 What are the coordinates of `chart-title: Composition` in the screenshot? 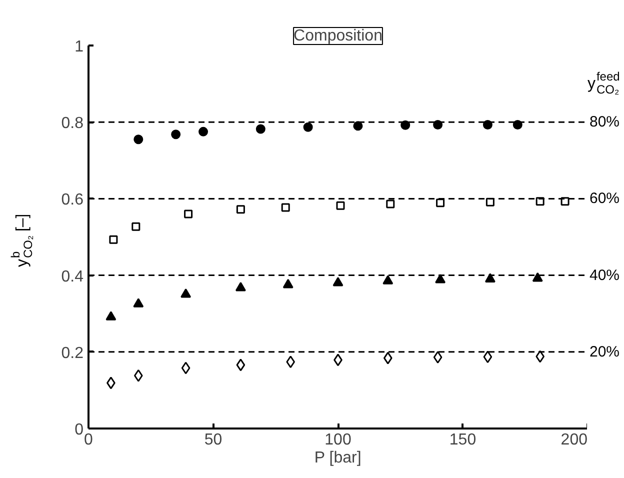 It's located at (338, 36).